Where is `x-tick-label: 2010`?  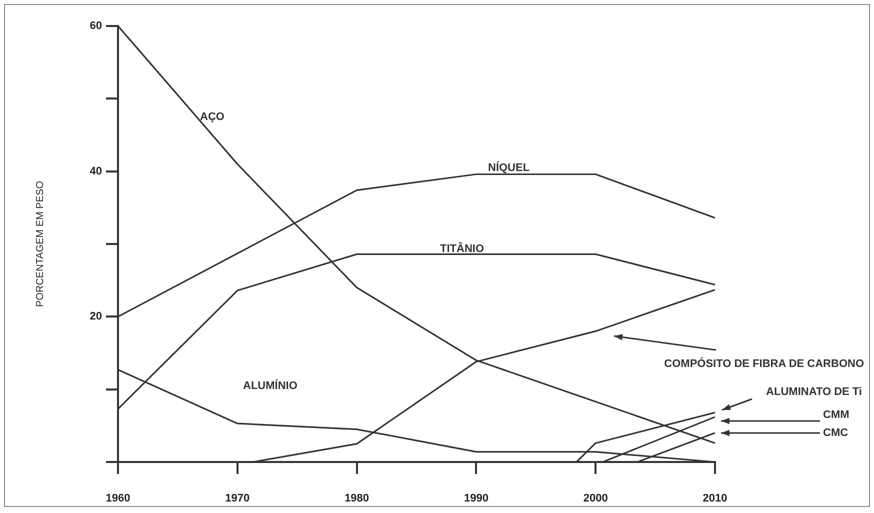
x-tick-label: 2010 is located at coordinates (715, 498).